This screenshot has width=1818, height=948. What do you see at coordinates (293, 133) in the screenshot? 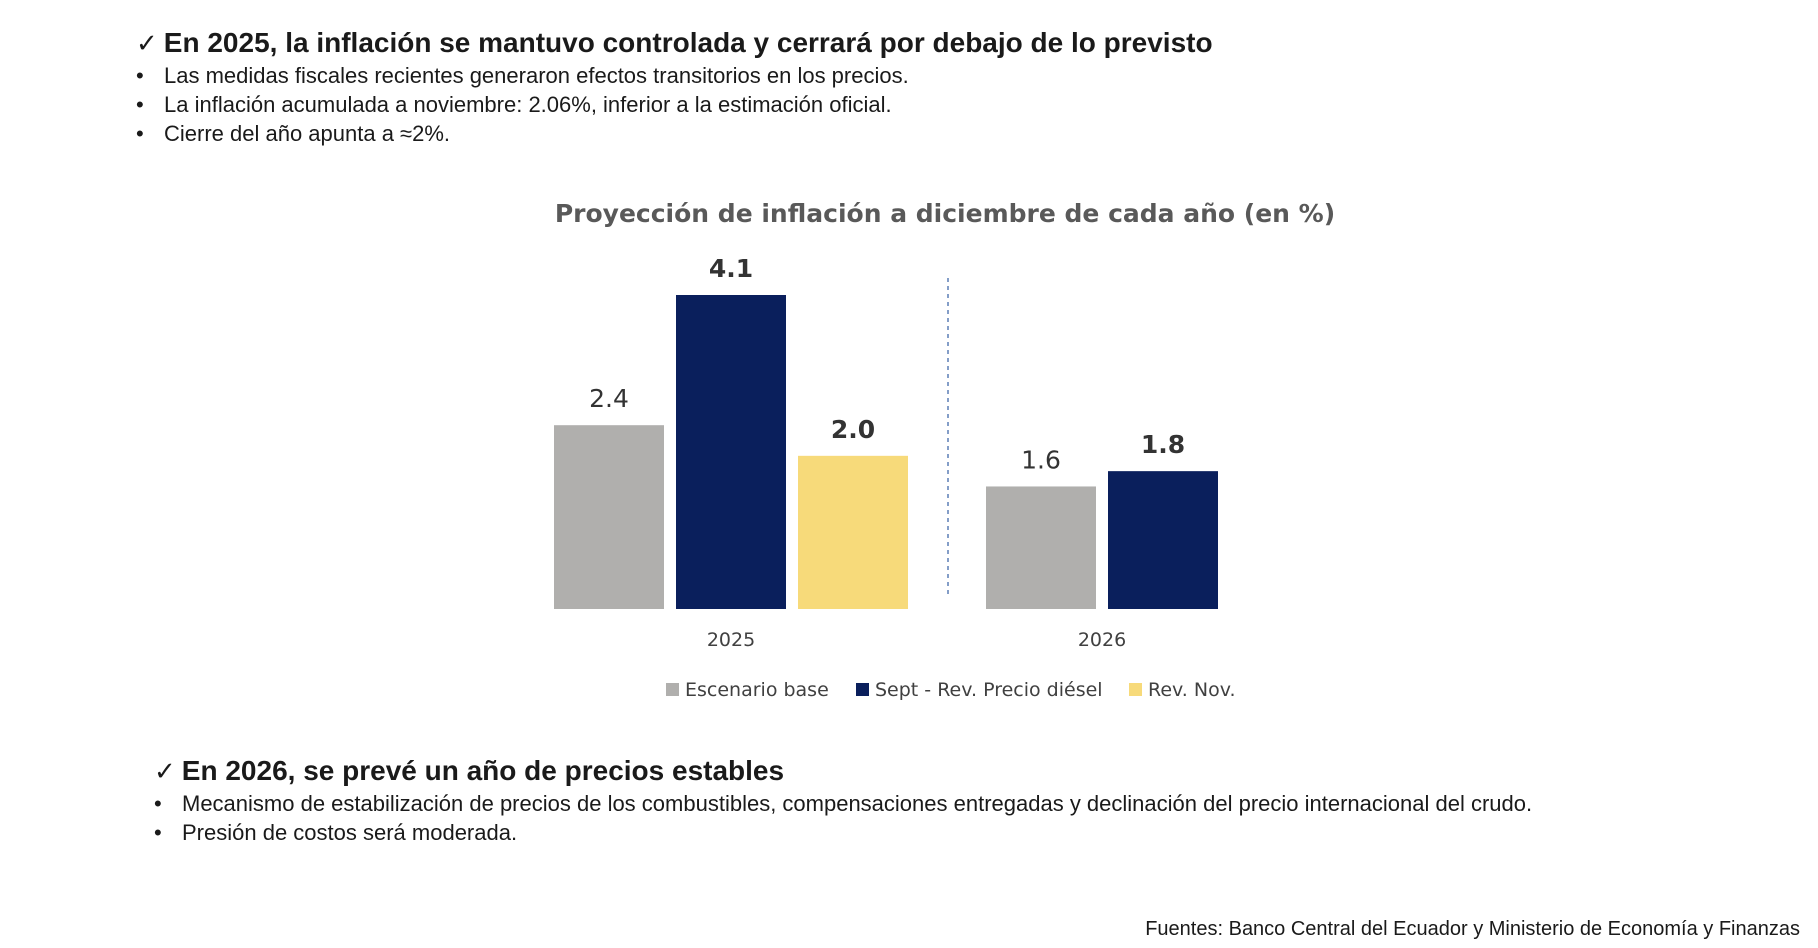
I see `list-item: • Cierre del año apunta a ≈2%.` at bounding box center [293, 133].